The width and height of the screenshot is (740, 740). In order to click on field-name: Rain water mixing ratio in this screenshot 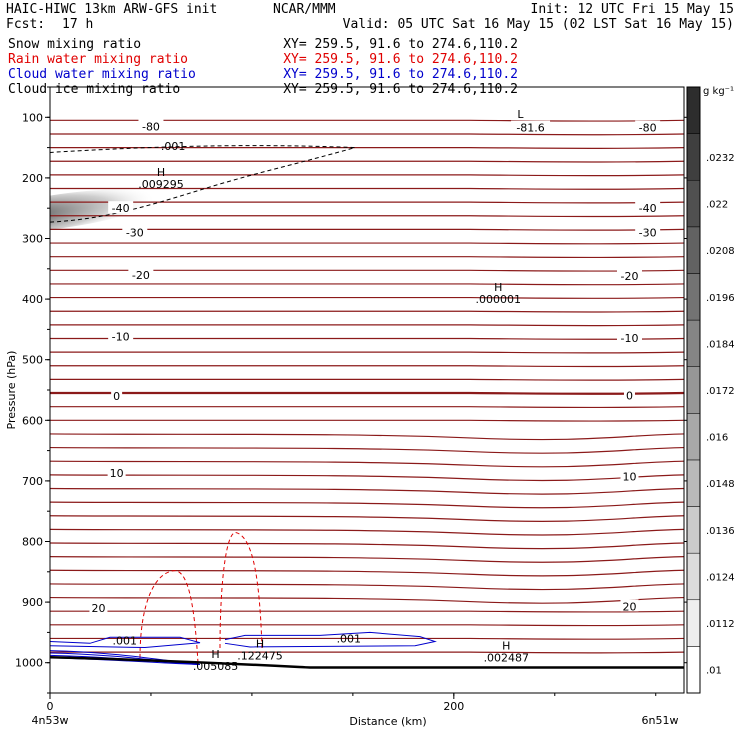, I will do `click(98, 59)`.